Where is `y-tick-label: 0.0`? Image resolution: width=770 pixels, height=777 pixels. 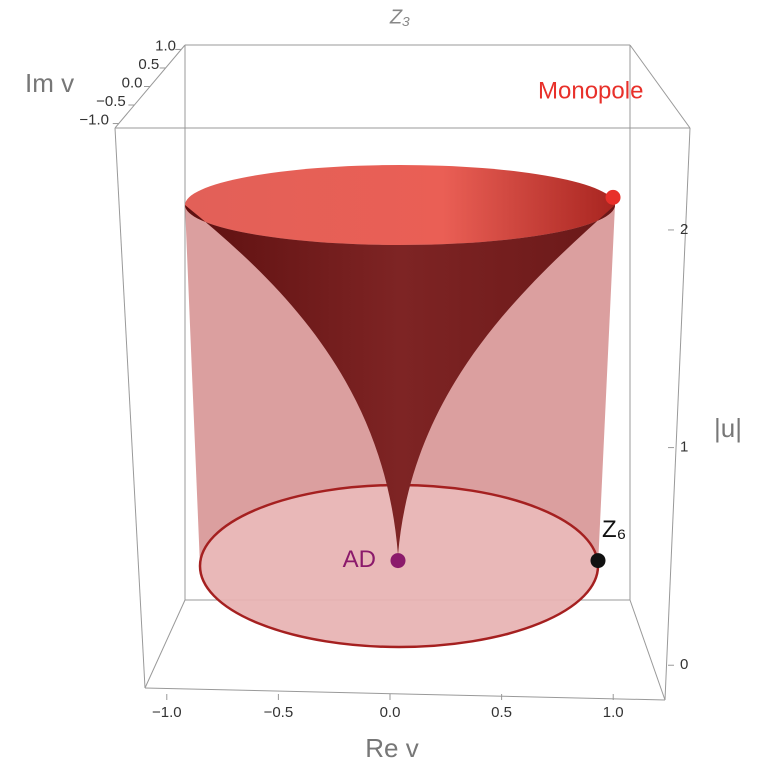
y-tick-label: 0.0 is located at coordinates (132, 82).